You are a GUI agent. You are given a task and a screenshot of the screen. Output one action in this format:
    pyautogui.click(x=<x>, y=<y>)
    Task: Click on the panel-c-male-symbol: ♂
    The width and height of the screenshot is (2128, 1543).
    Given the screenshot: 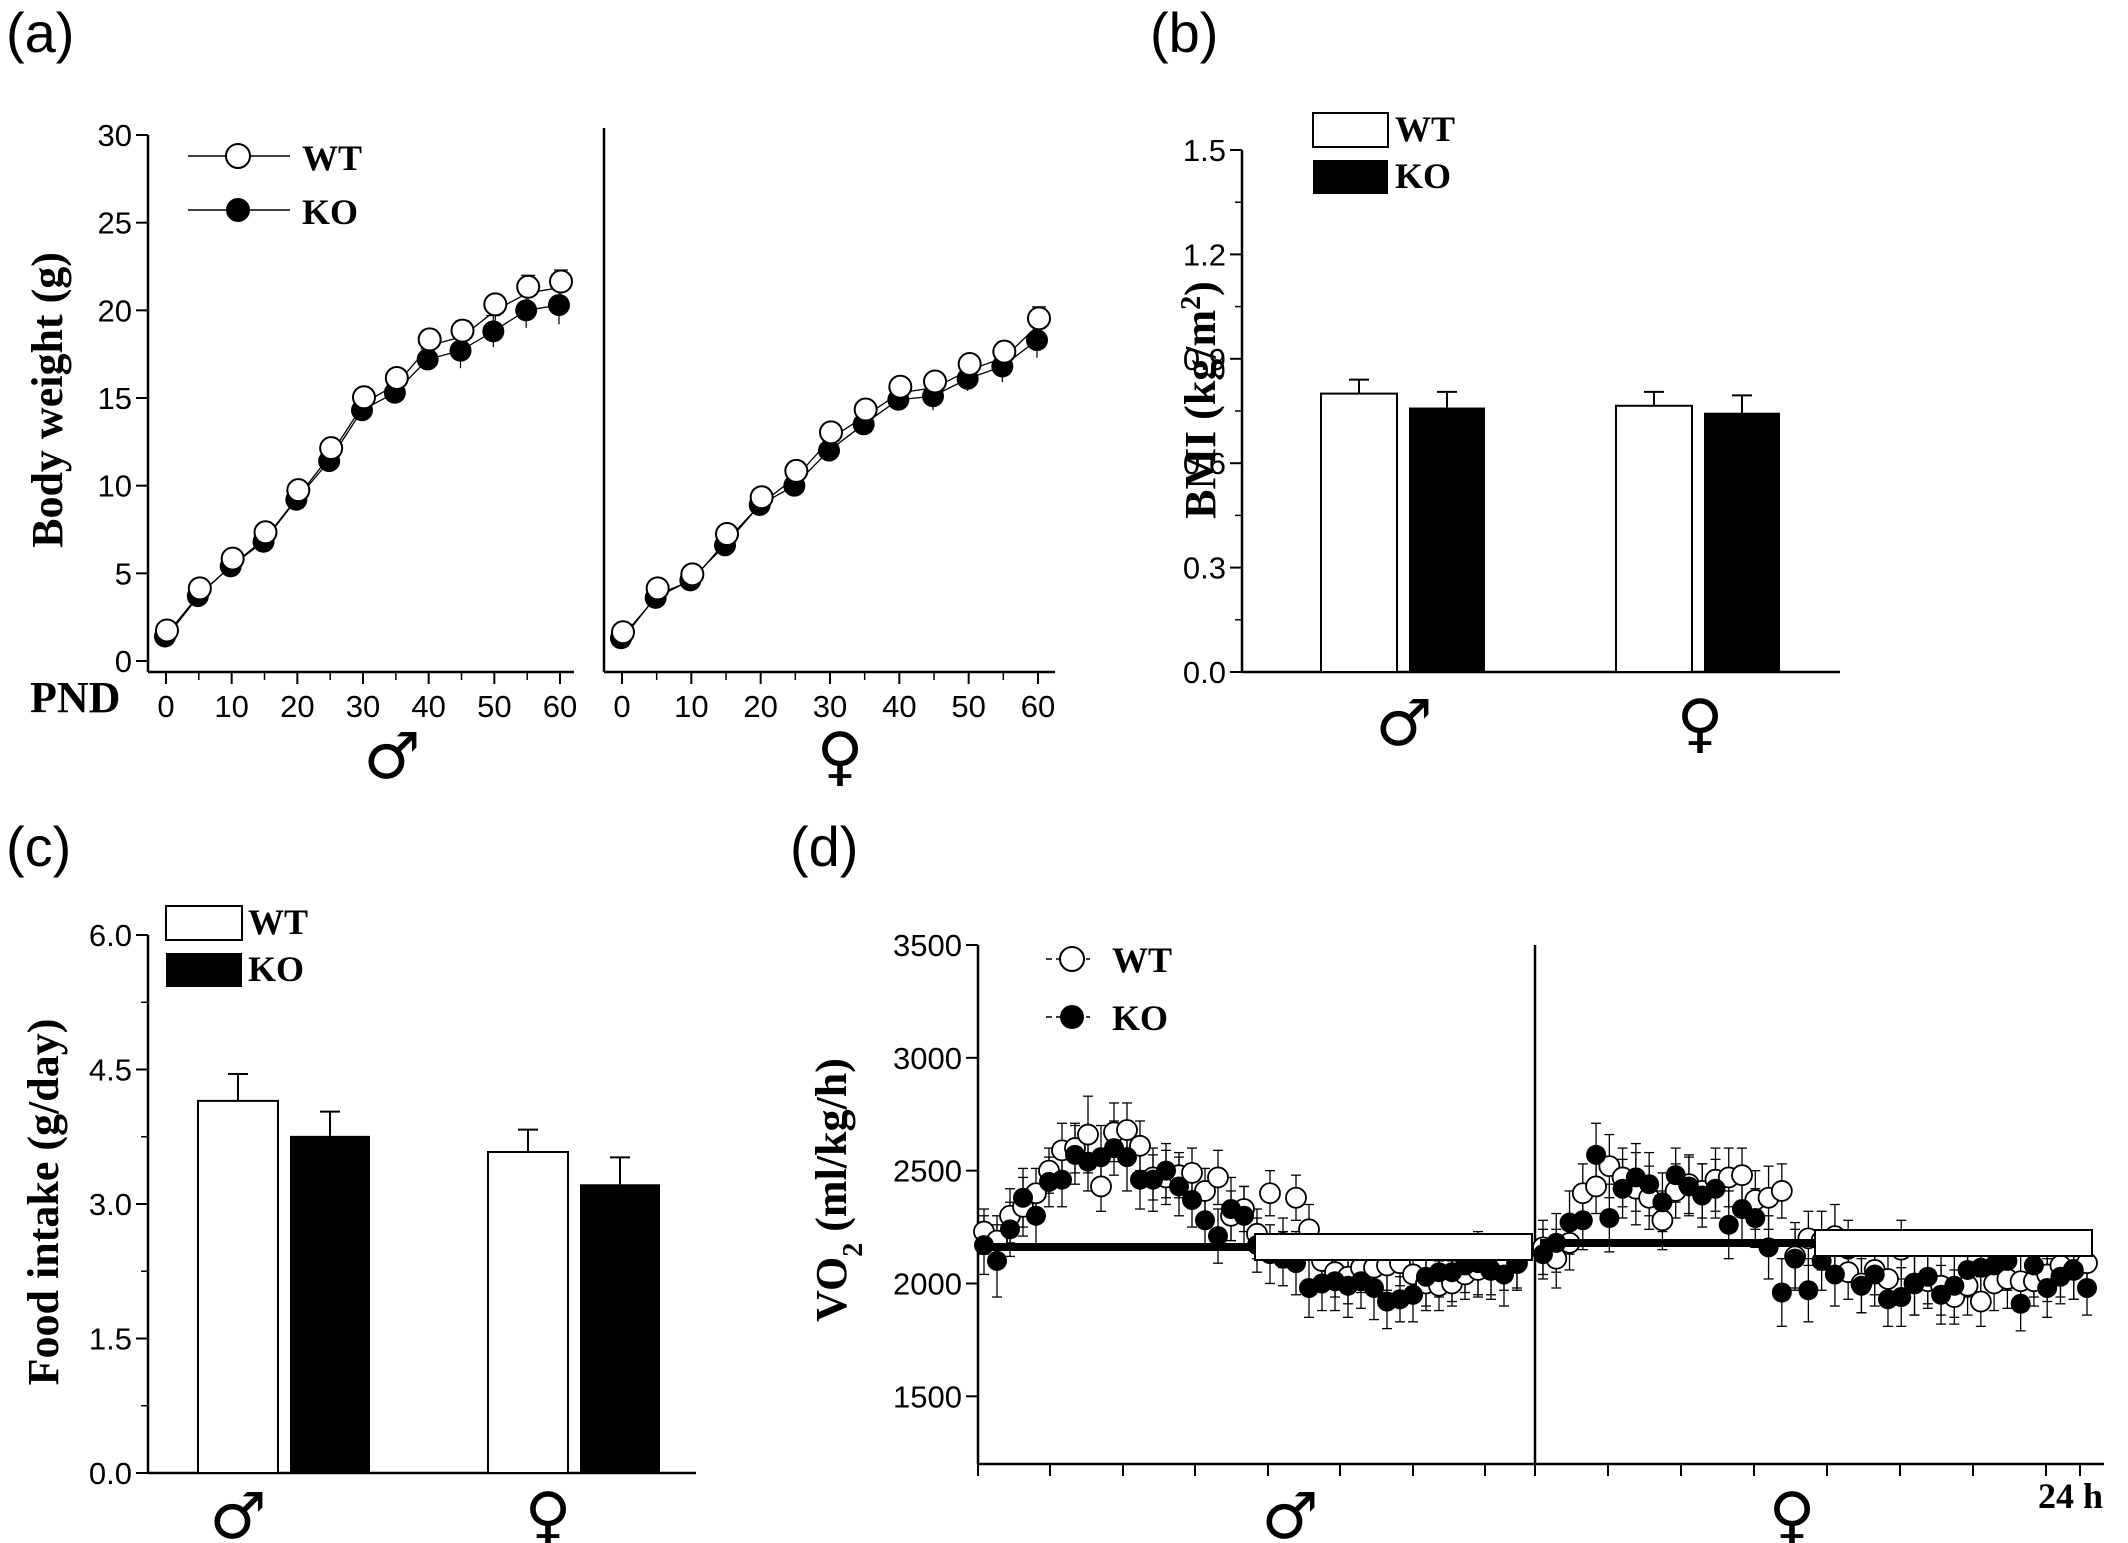 What is the action you would take?
    pyautogui.click(x=237, y=1511)
    